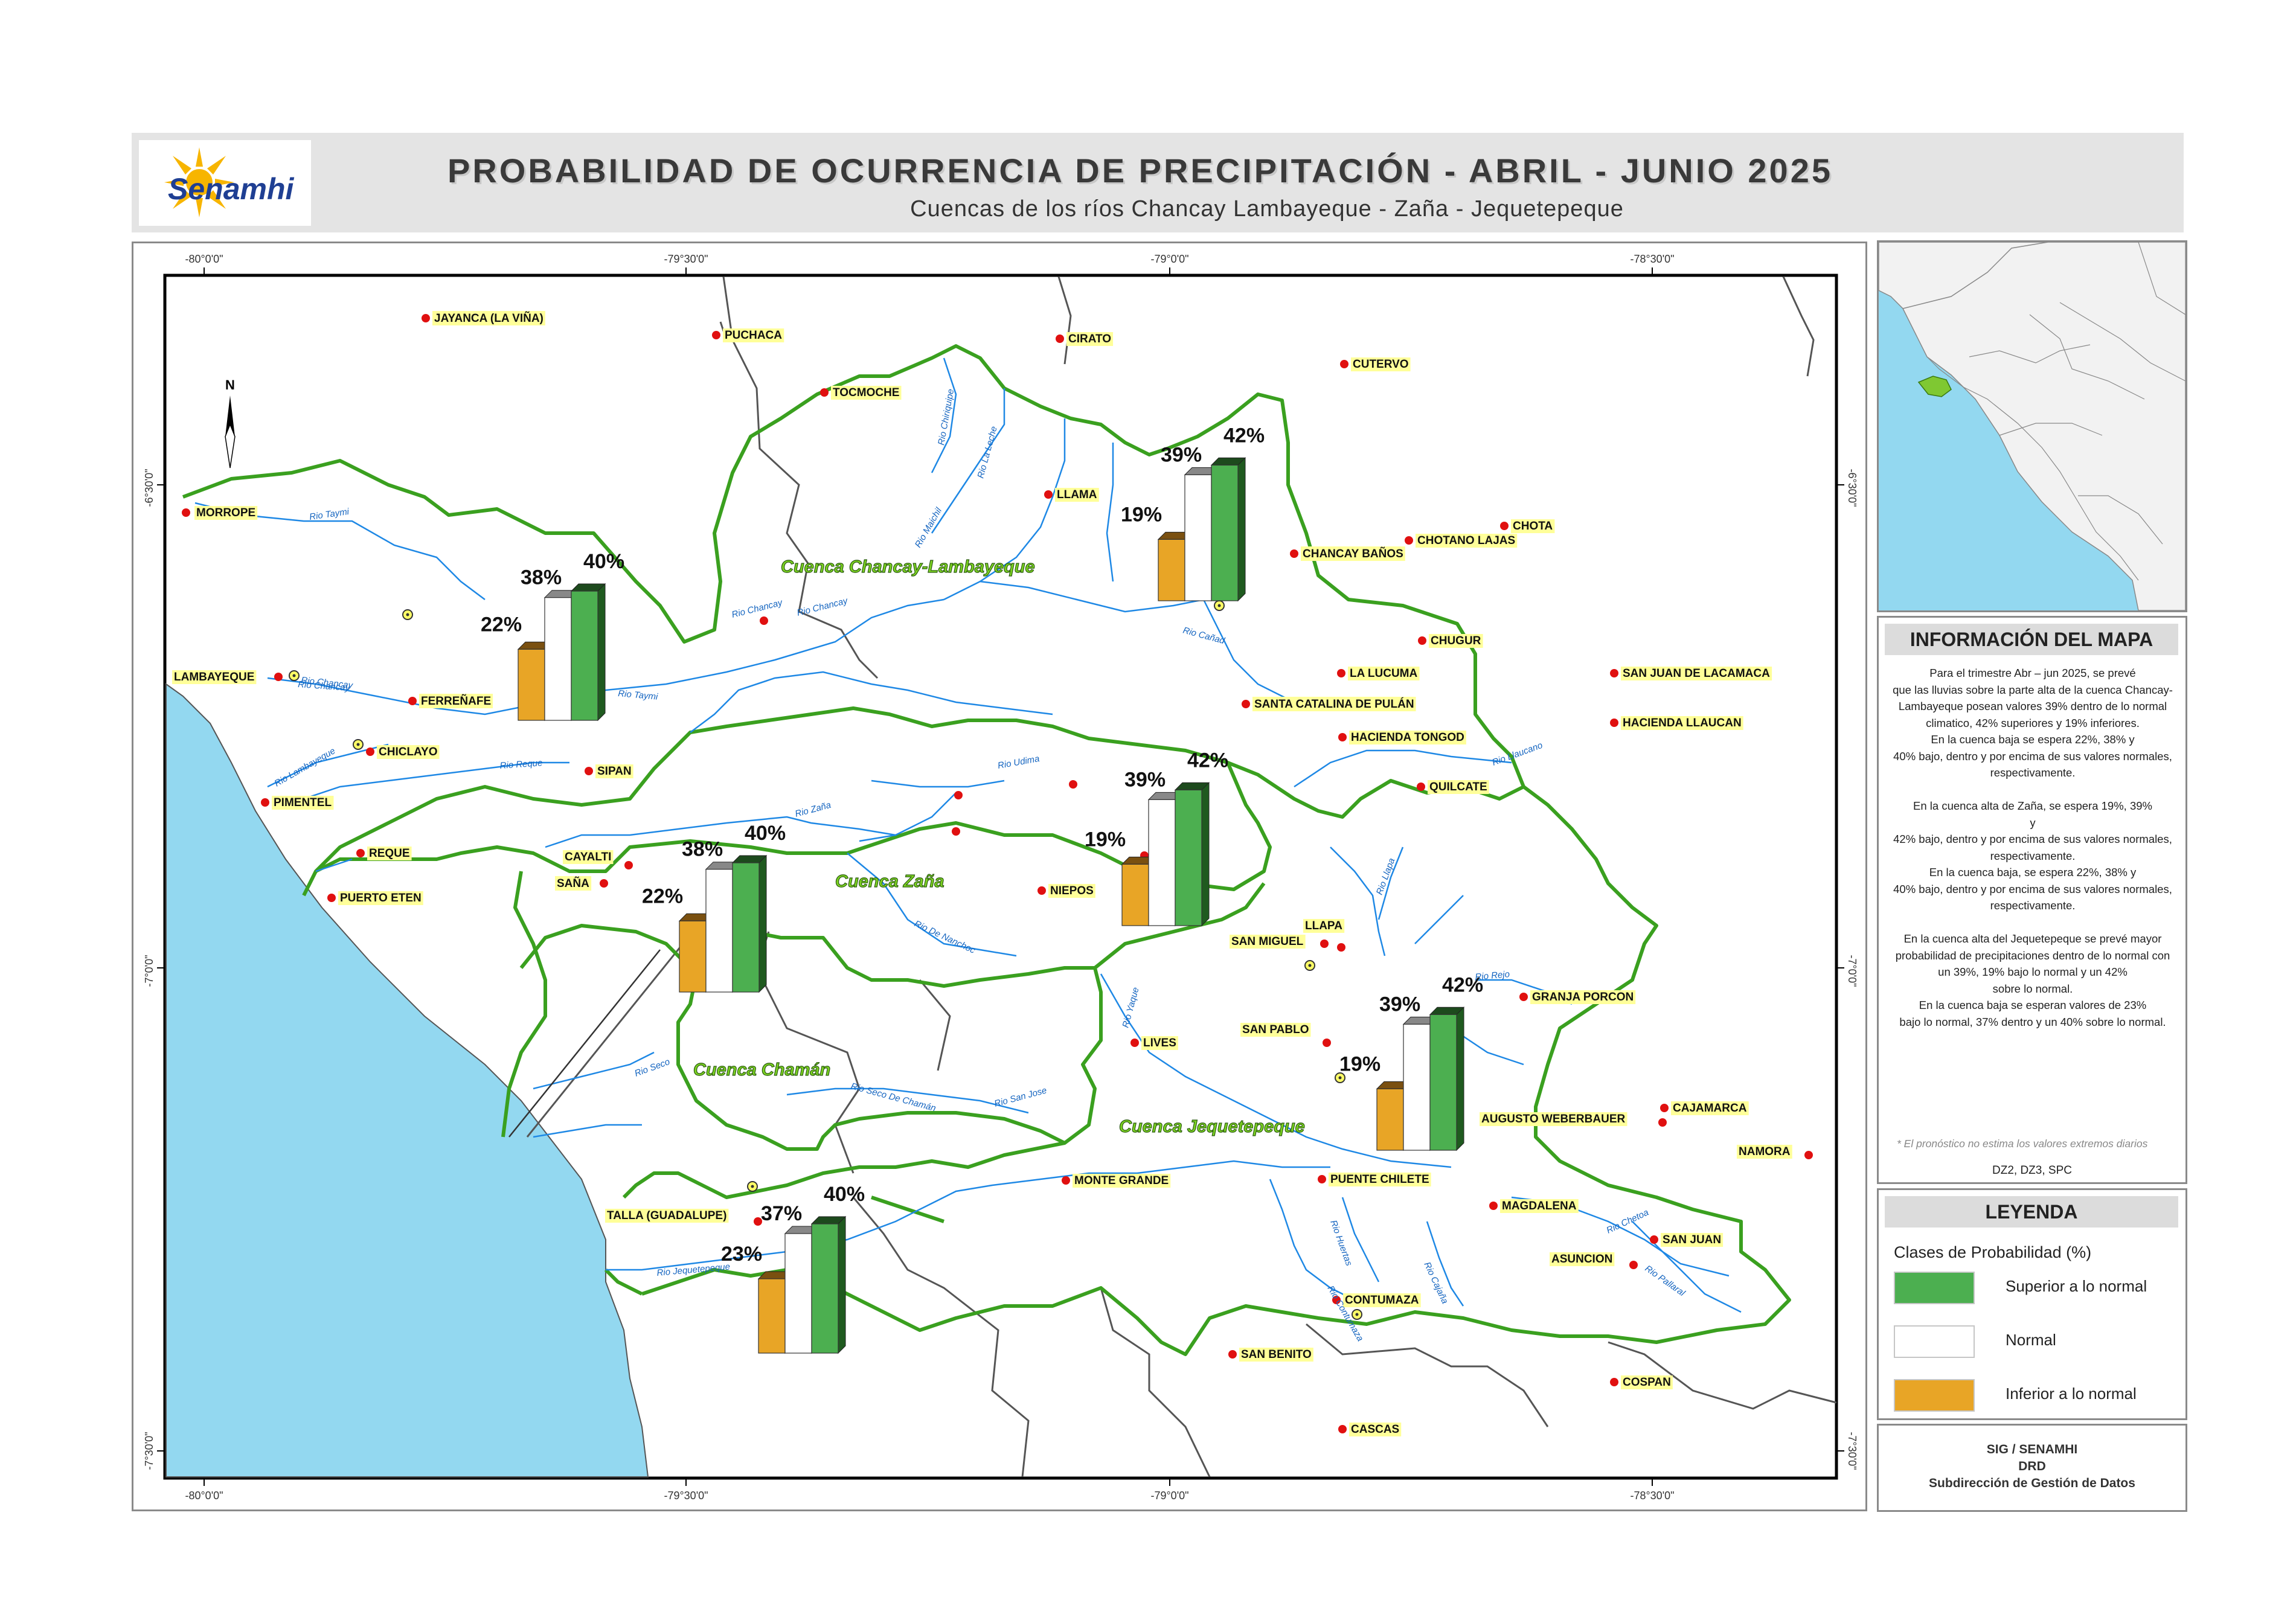 The width and height of the screenshot is (2296, 1623). I want to click on info-line: un 39%, 19% bajo lo normal y un 42%, so click(2033, 972).